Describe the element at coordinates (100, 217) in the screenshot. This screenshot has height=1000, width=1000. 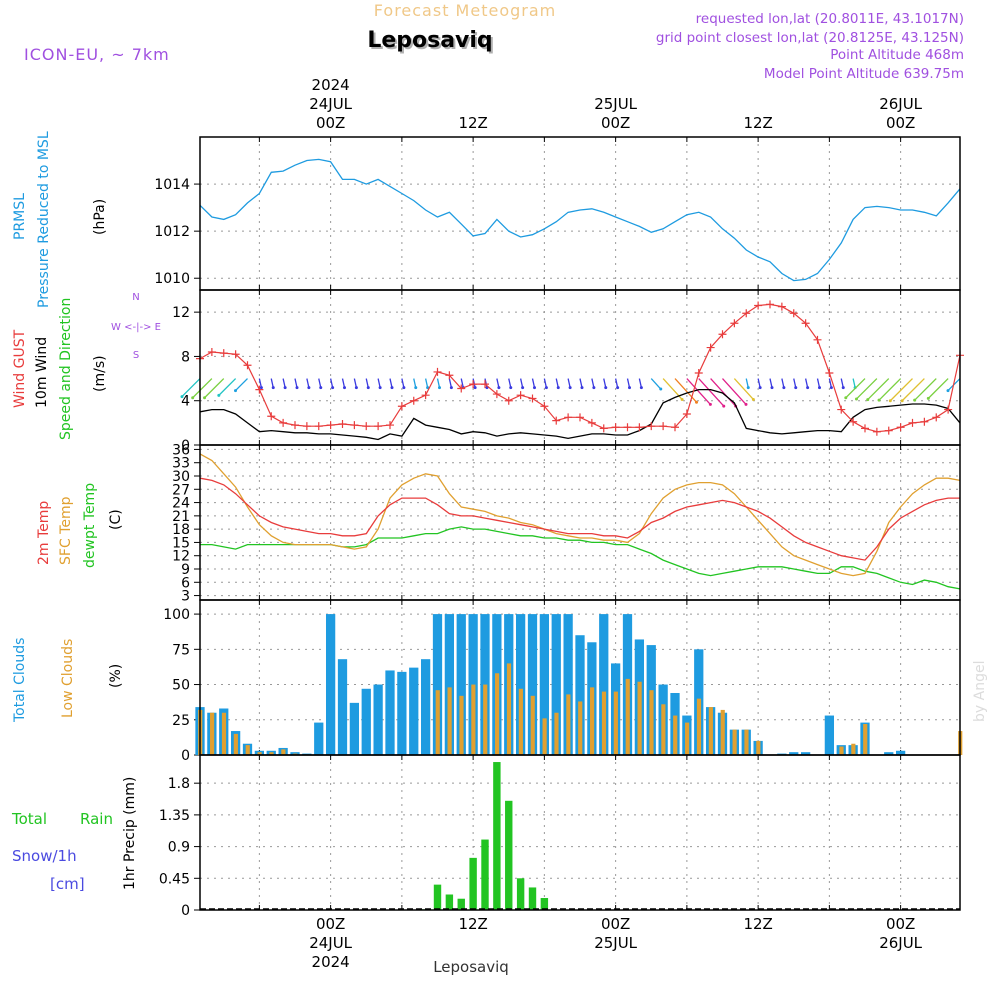
I see `pressure-unit: (hPa)` at that location.